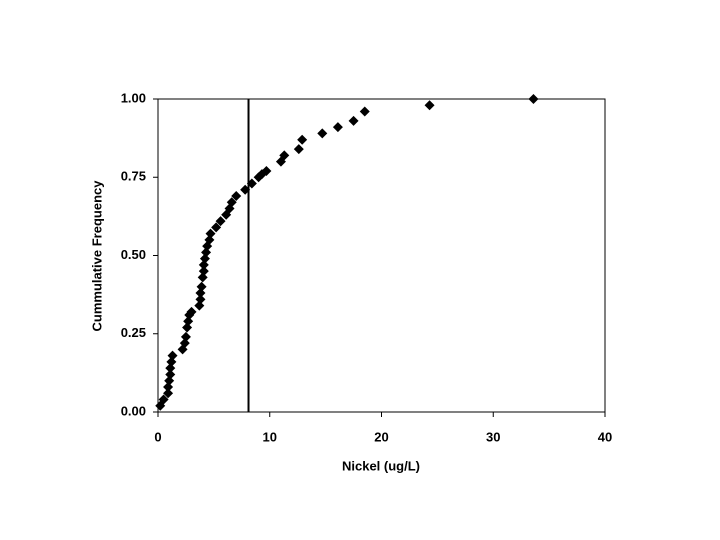 This screenshot has width=720, height=540. Describe the element at coordinates (381, 465) in the screenshot. I see `x-axis-title: Nickel (ug/L)` at that location.